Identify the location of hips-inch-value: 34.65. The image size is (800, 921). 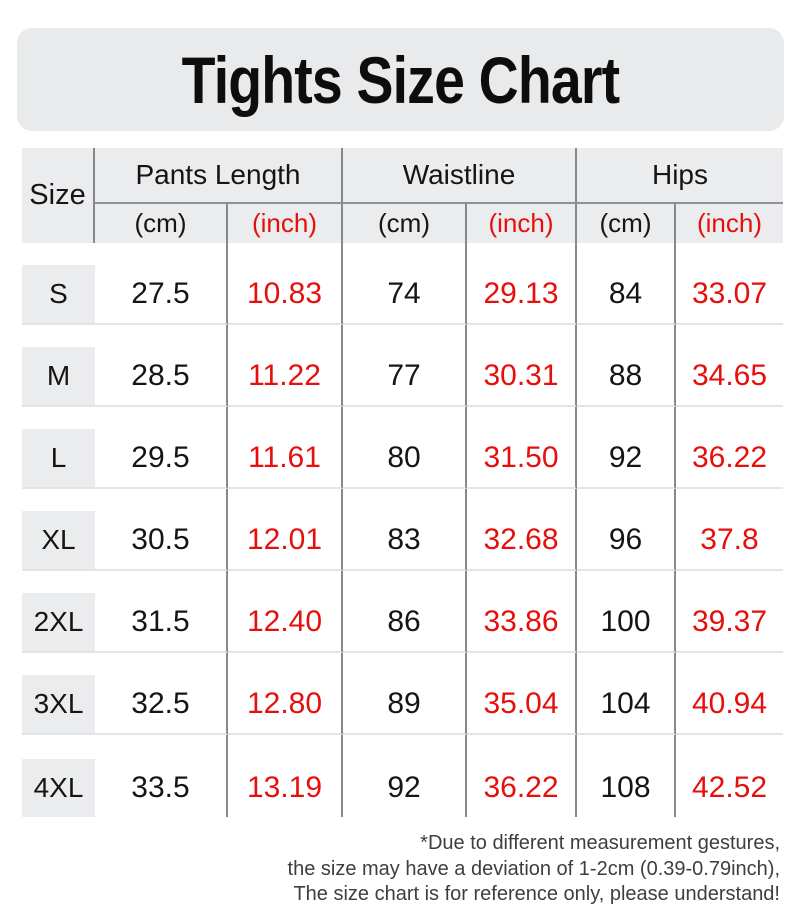
(729, 375).